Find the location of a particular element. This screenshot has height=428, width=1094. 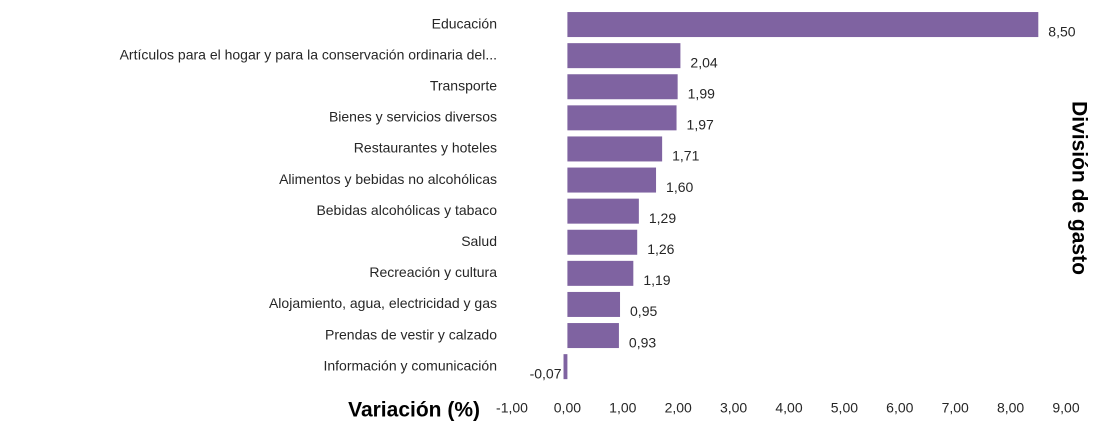

x-tick-label: 2,00 is located at coordinates (678, 408).